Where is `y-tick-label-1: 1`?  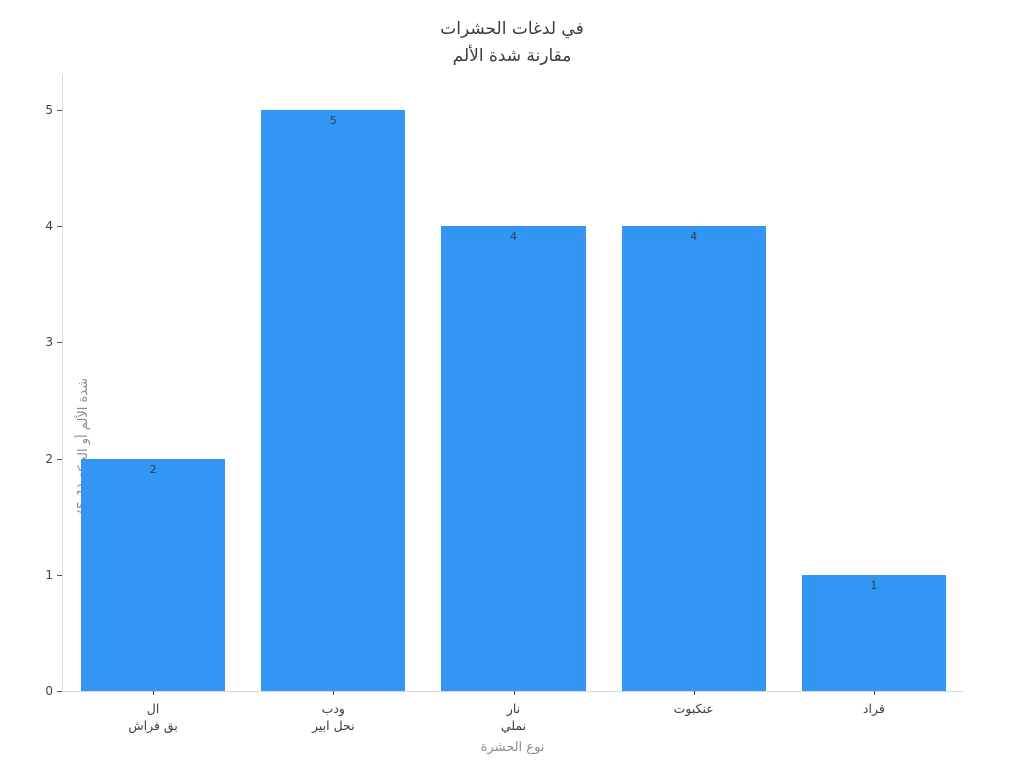 y-tick-label-1: 1 is located at coordinates (49, 575).